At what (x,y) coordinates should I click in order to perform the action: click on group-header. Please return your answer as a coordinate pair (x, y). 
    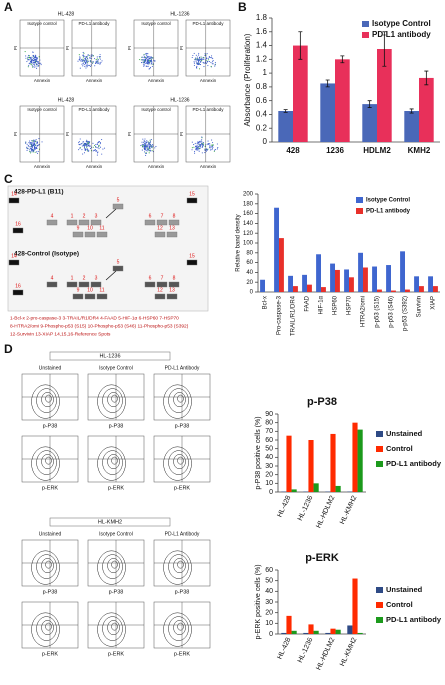
    Looking at the image, I should click on (110, 356).